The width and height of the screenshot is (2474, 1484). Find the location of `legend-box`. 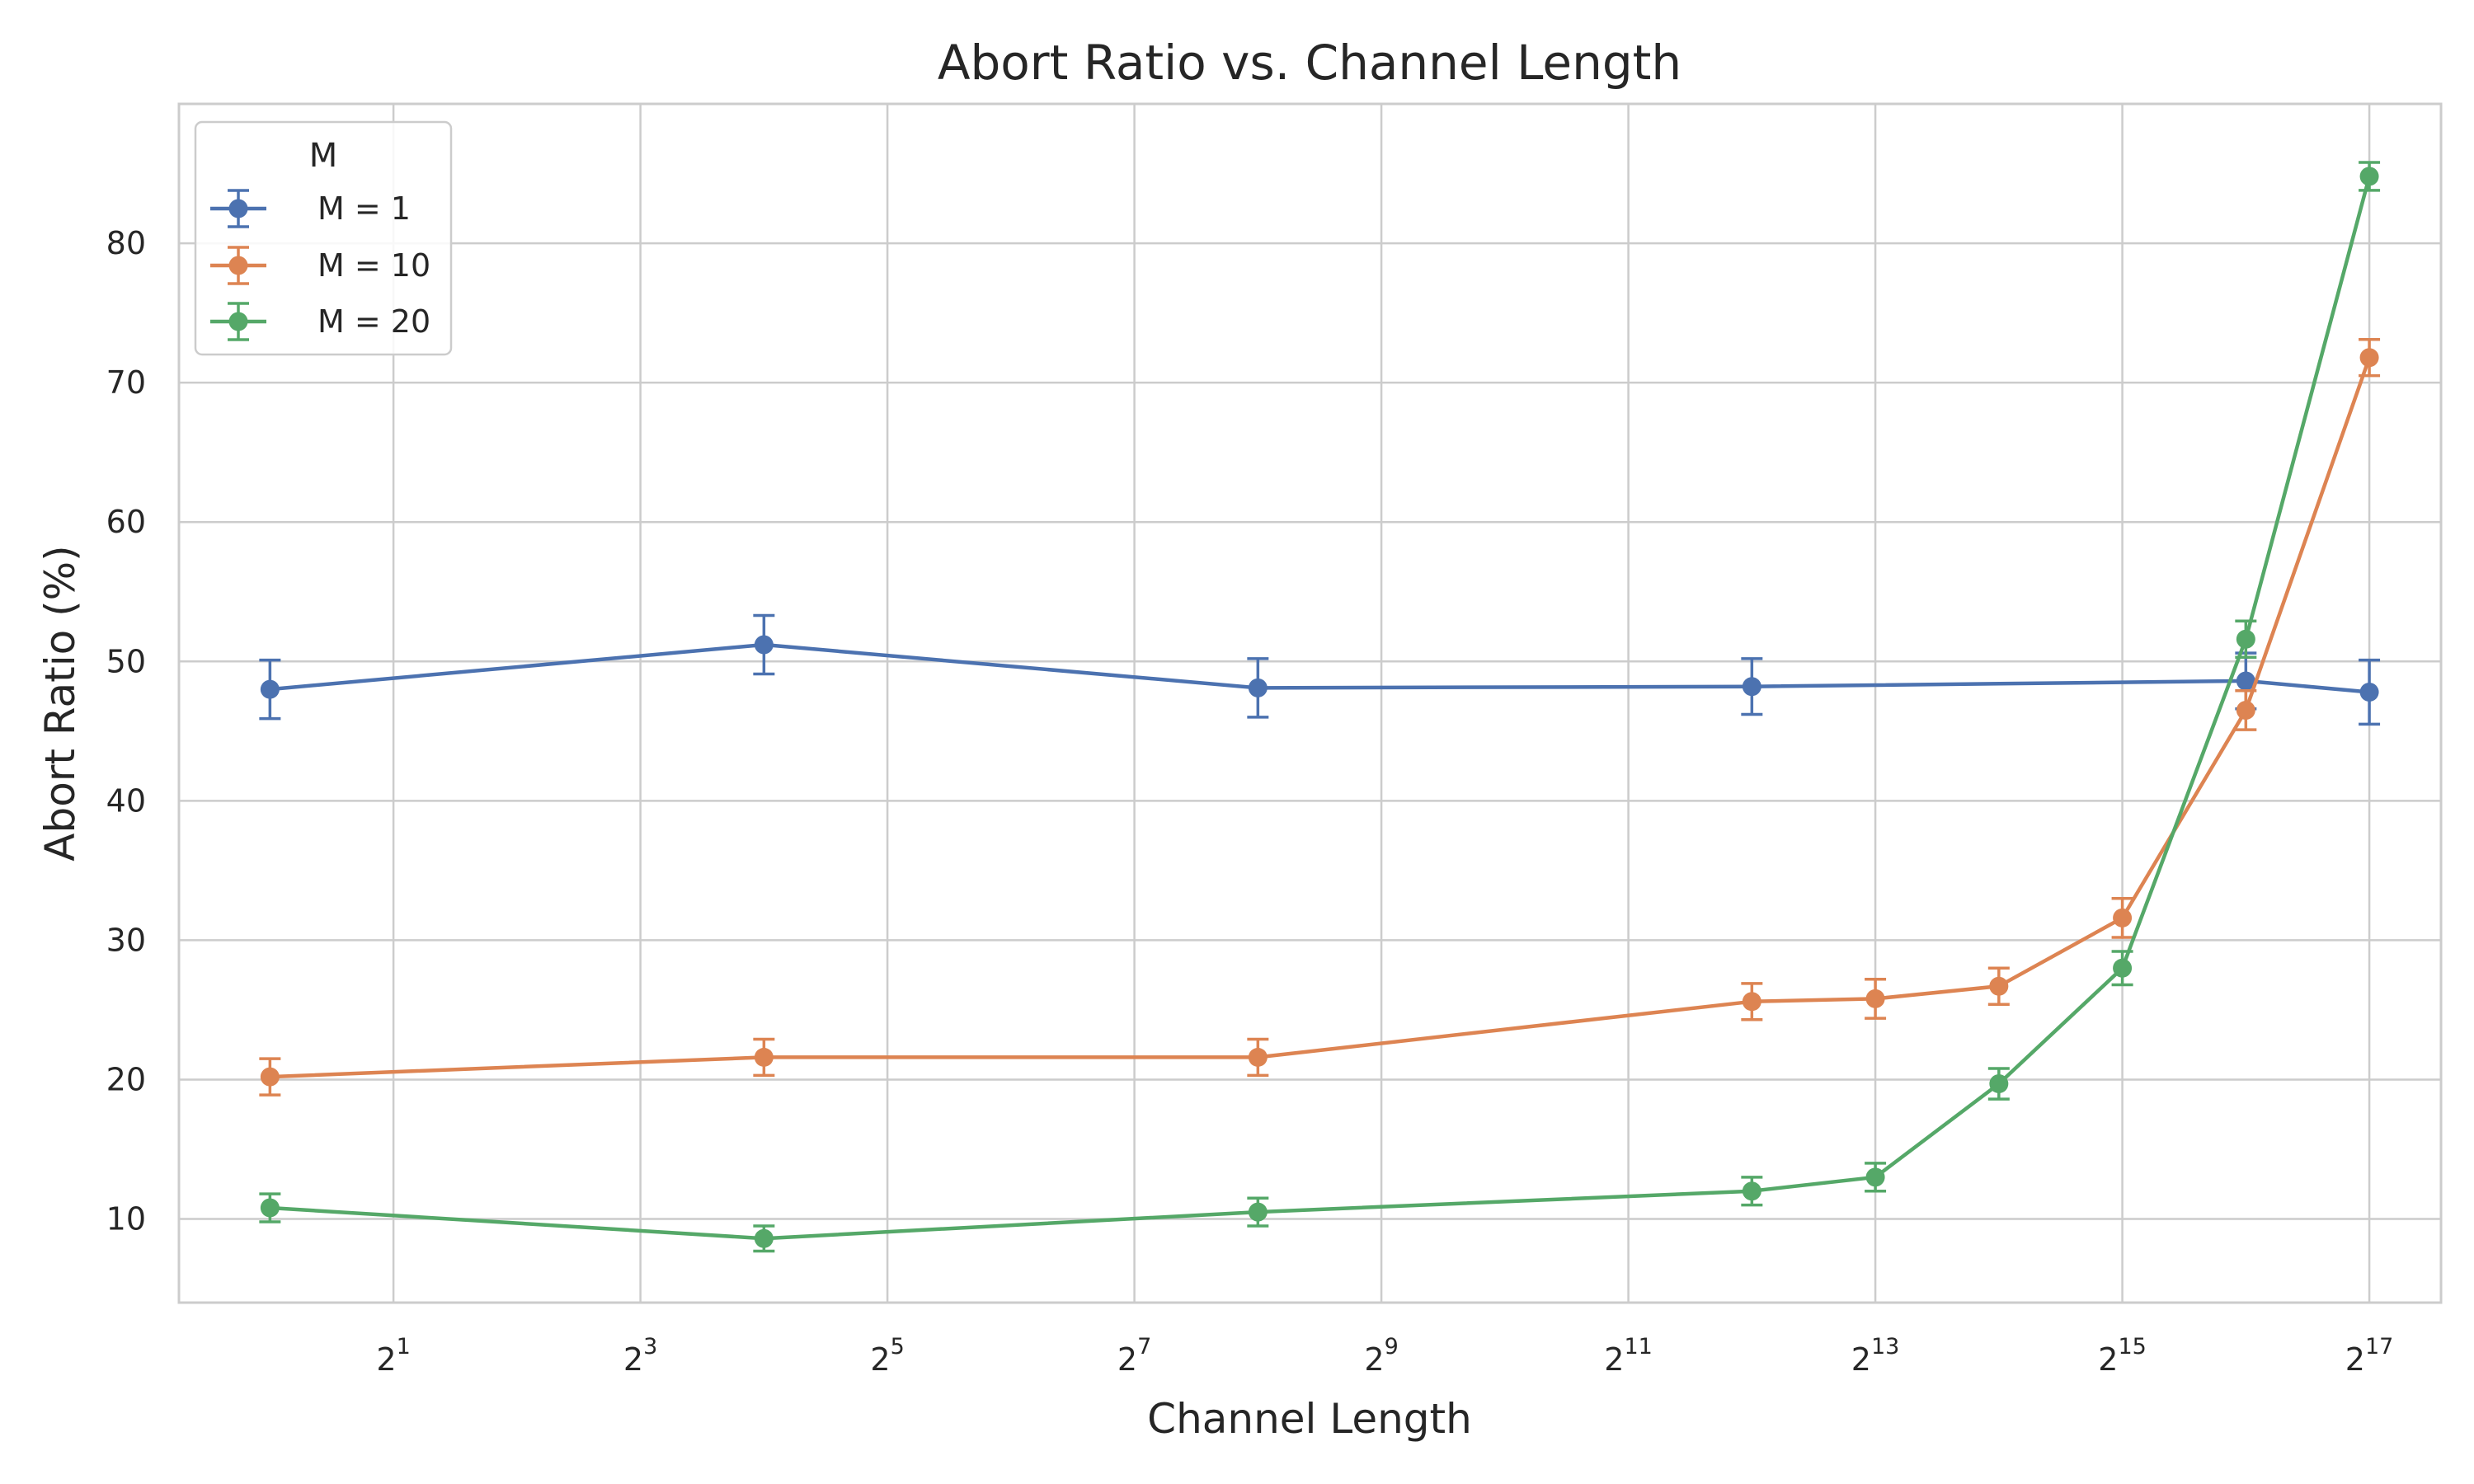

legend-box is located at coordinates (323, 238).